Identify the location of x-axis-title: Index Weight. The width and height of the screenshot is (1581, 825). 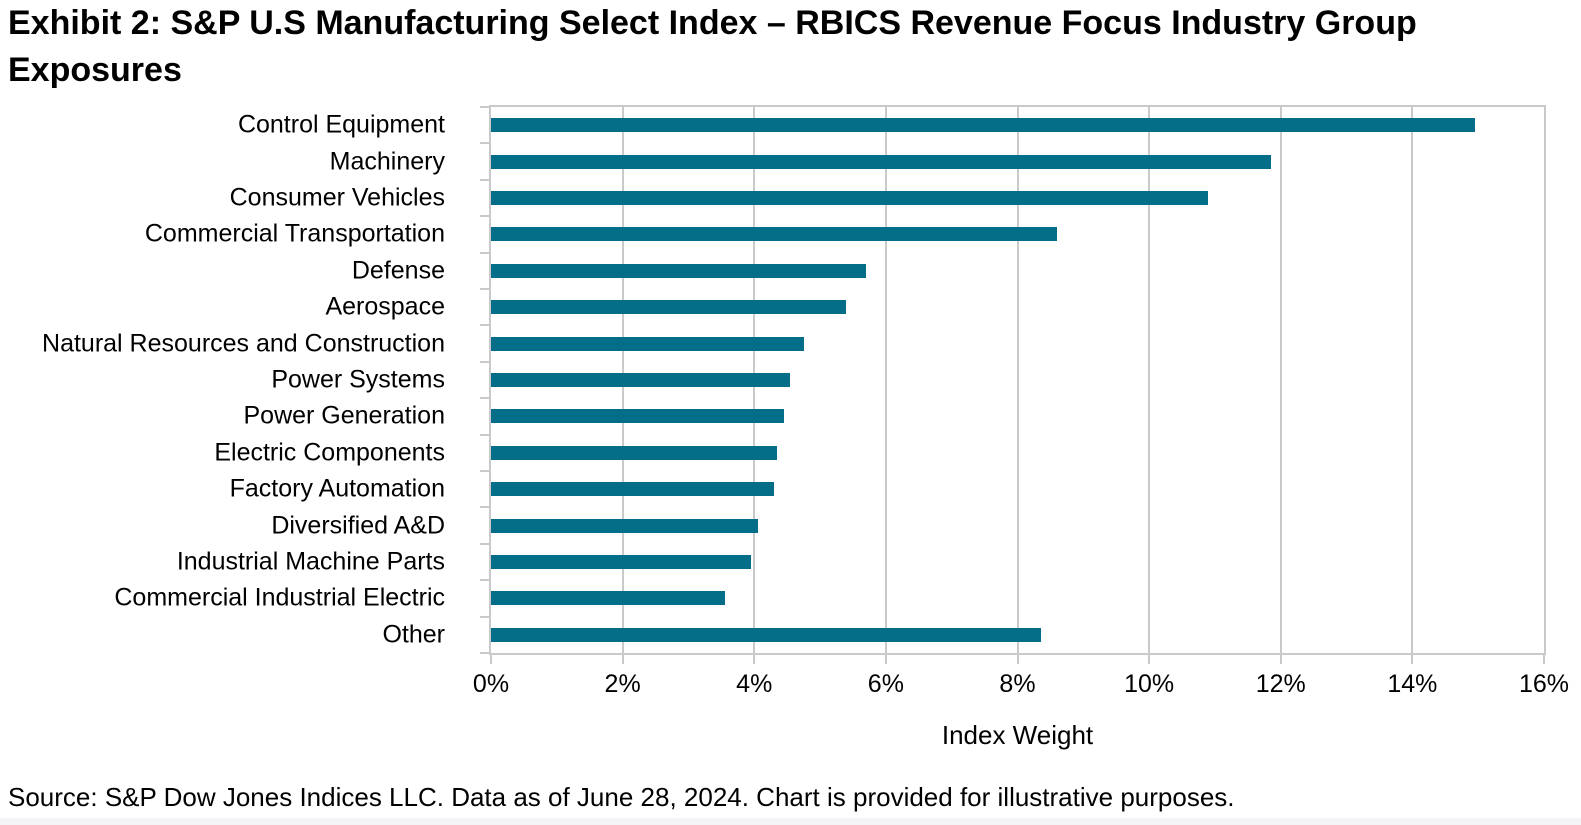
(1017, 735).